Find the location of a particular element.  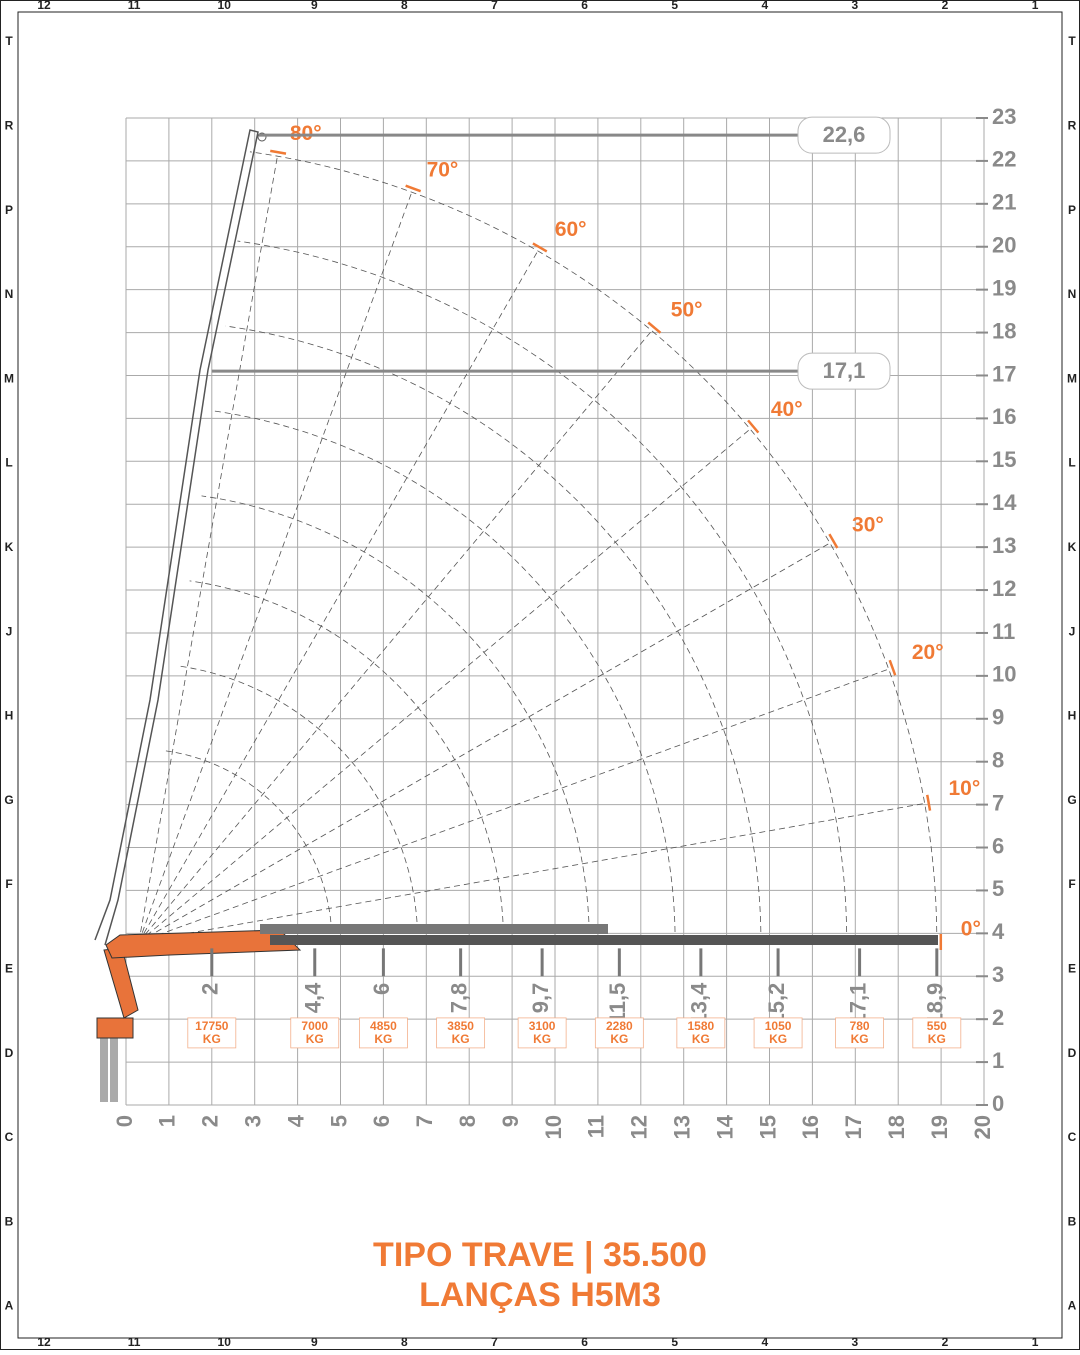

x-tick-label: 18 is located at coordinates (896, 1127).